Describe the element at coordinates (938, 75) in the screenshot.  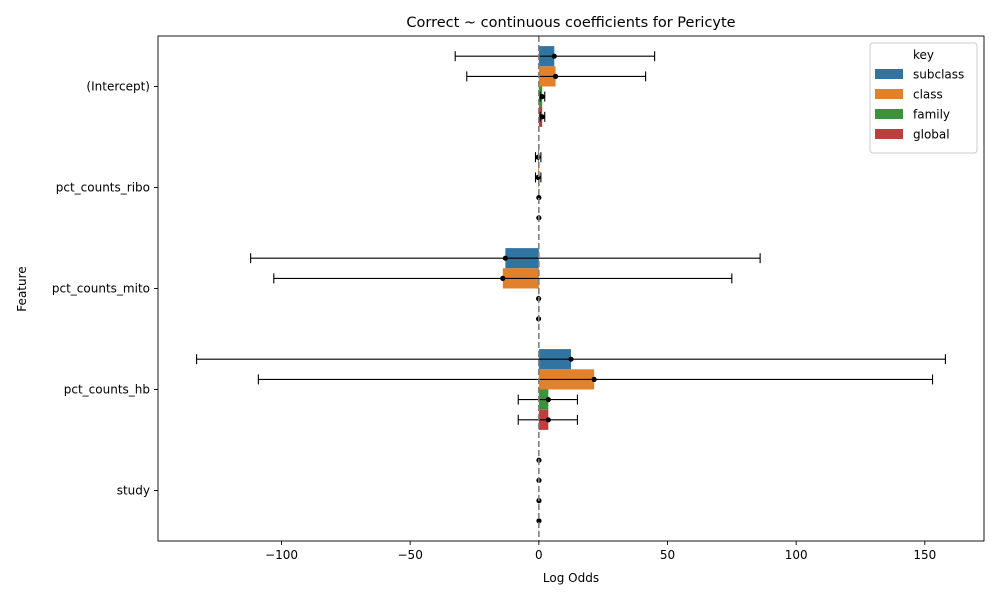
I see `legend-label: subclass` at that location.